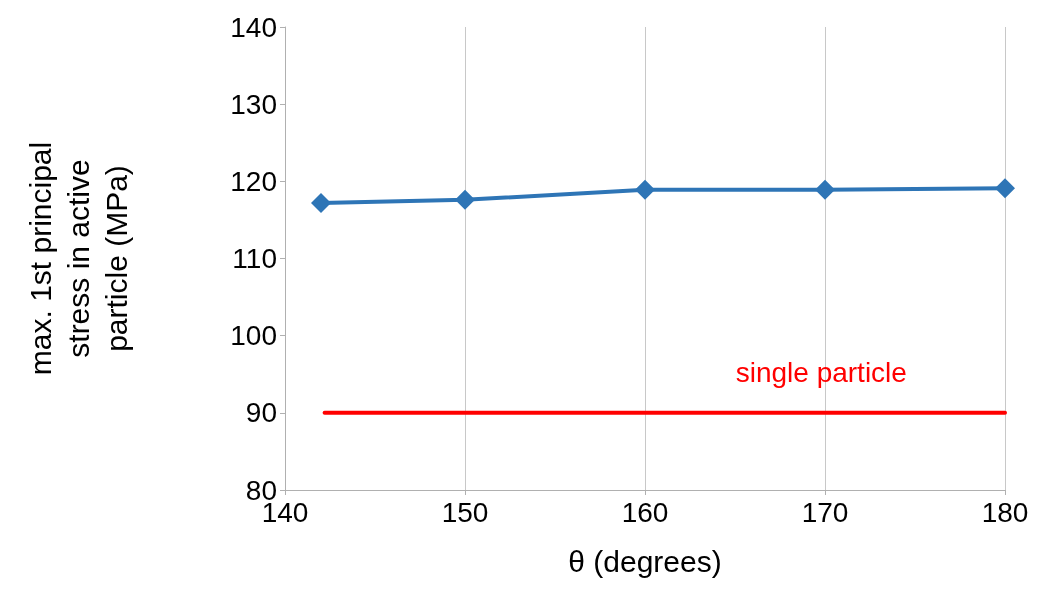 This screenshot has height=611, width=1045. What do you see at coordinates (253, 336) in the screenshot?
I see `y-tick-label: 100` at bounding box center [253, 336].